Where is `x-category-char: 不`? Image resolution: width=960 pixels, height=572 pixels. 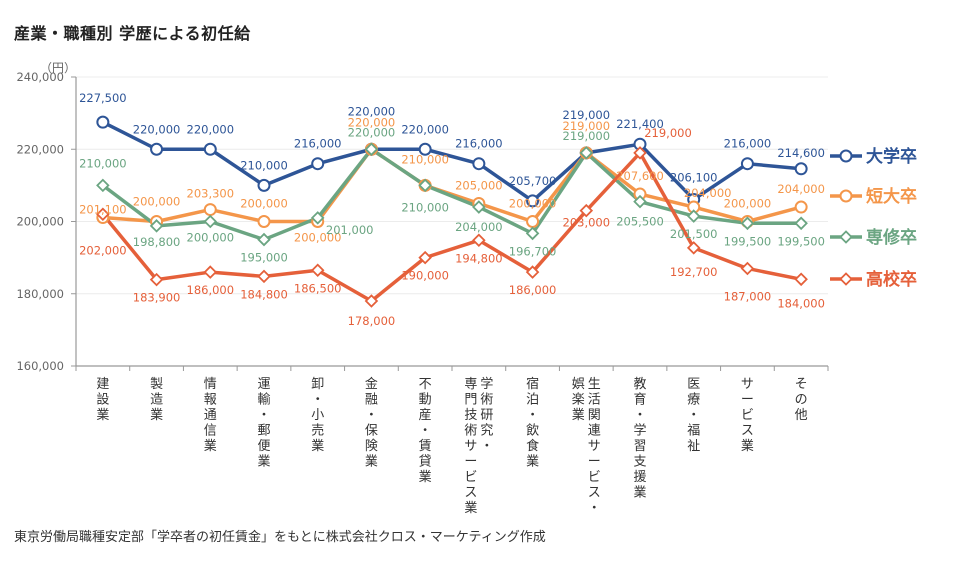
x-category-char: 不 is located at coordinates (425, 384).